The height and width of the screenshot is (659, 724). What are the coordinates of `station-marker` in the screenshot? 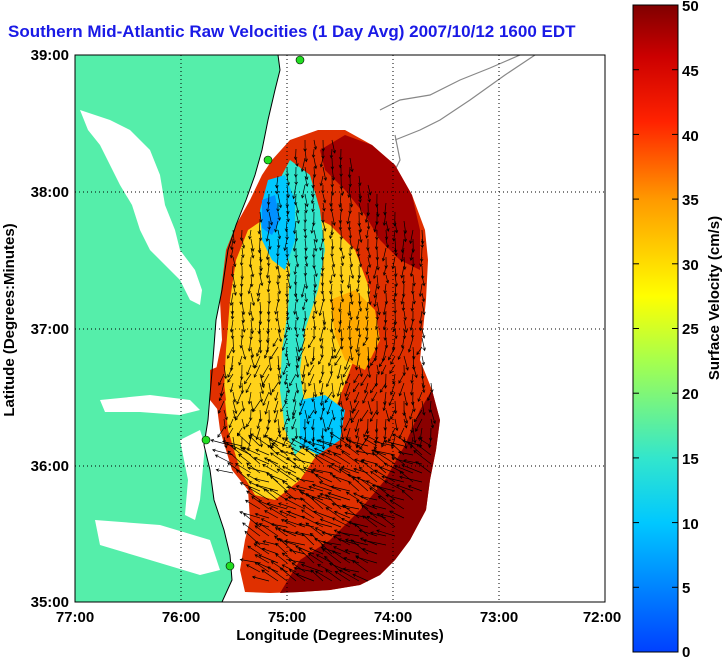 It's located at (268, 160).